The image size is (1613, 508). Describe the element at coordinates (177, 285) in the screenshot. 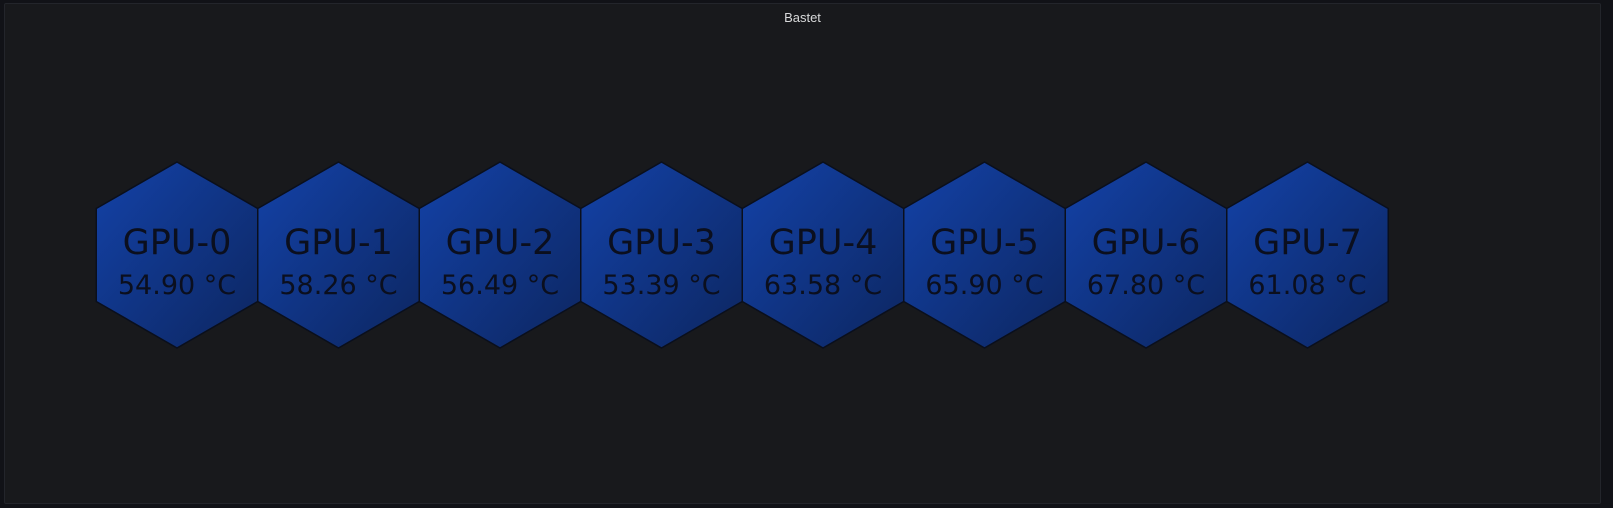

I see `gpu-temperature: 54.90 °C` at that location.